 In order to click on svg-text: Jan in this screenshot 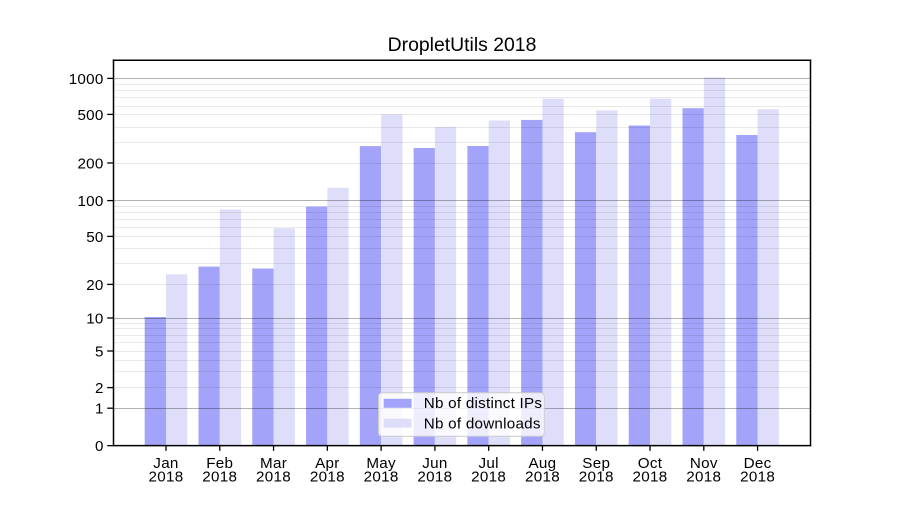, I will do `click(165, 463)`.